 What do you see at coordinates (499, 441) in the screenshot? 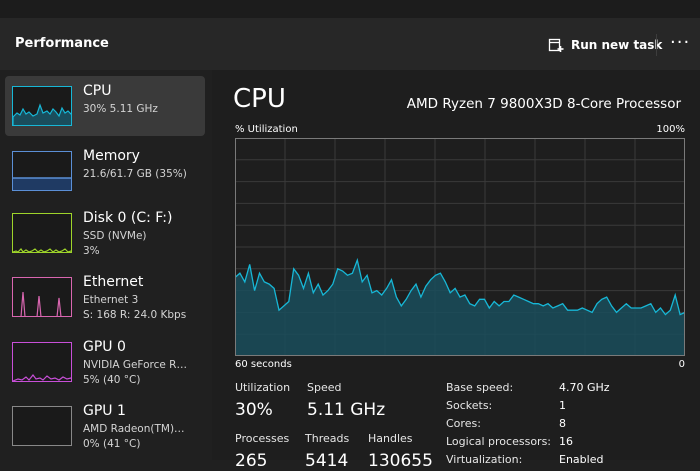
I see `logical-processors-label: Logical processors:` at bounding box center [499, 441].